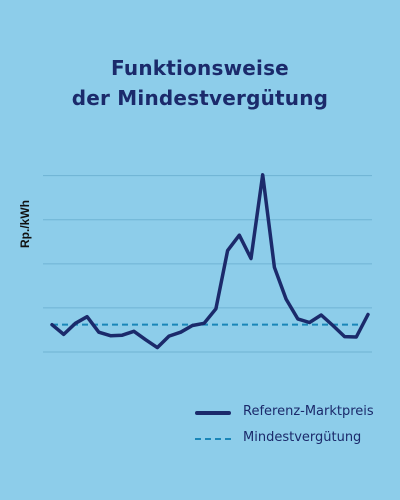  What do you see at coordinates (200, 83) in the screenshot?
I see `chart-title: Funktionsweise der Mindestvergütung` at bounding box center [200, 83].